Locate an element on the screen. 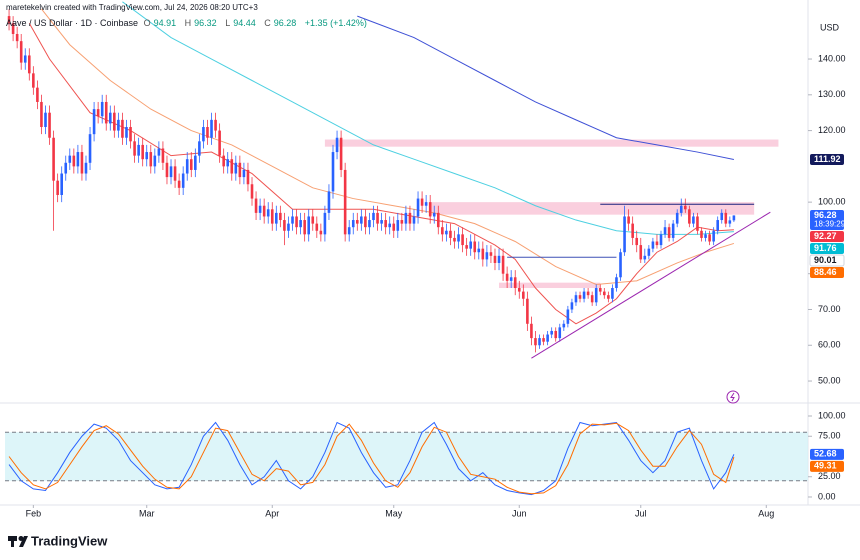  ohlc: H 96.32 is located at coordinates (202, 23).